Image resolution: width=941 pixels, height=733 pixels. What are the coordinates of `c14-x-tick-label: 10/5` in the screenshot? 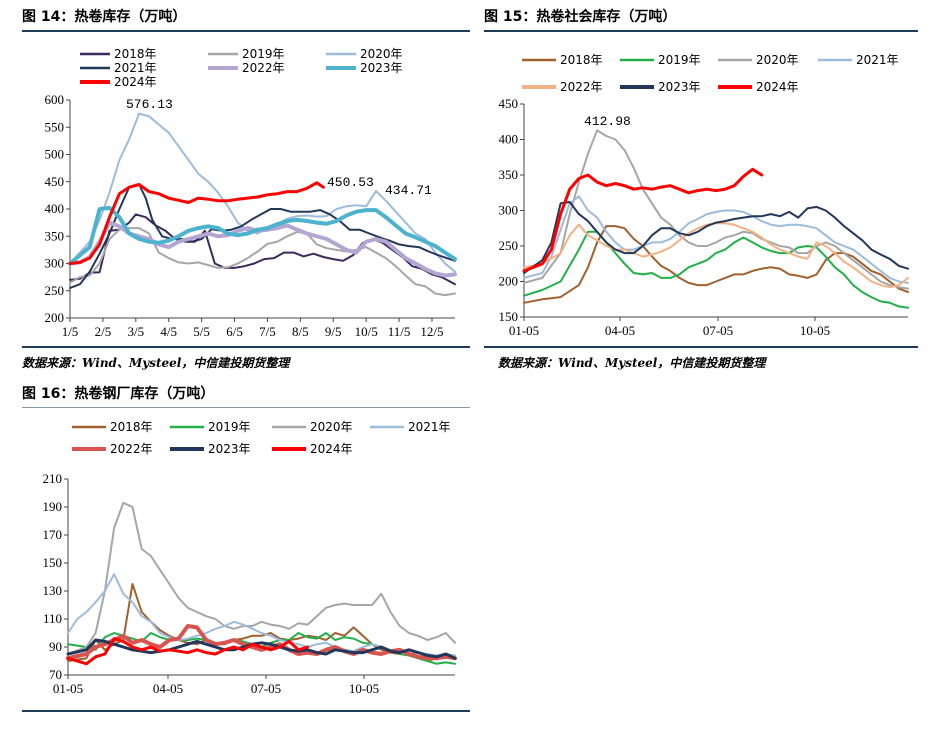 It's located at (366, 331).